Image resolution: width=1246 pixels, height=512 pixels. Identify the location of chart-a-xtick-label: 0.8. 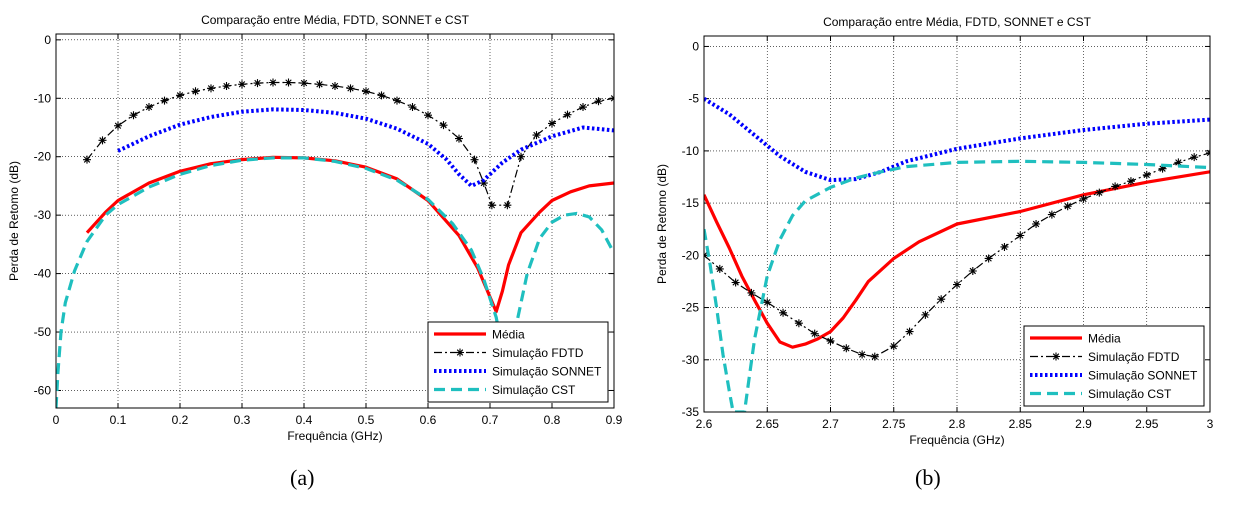
(552, 420).